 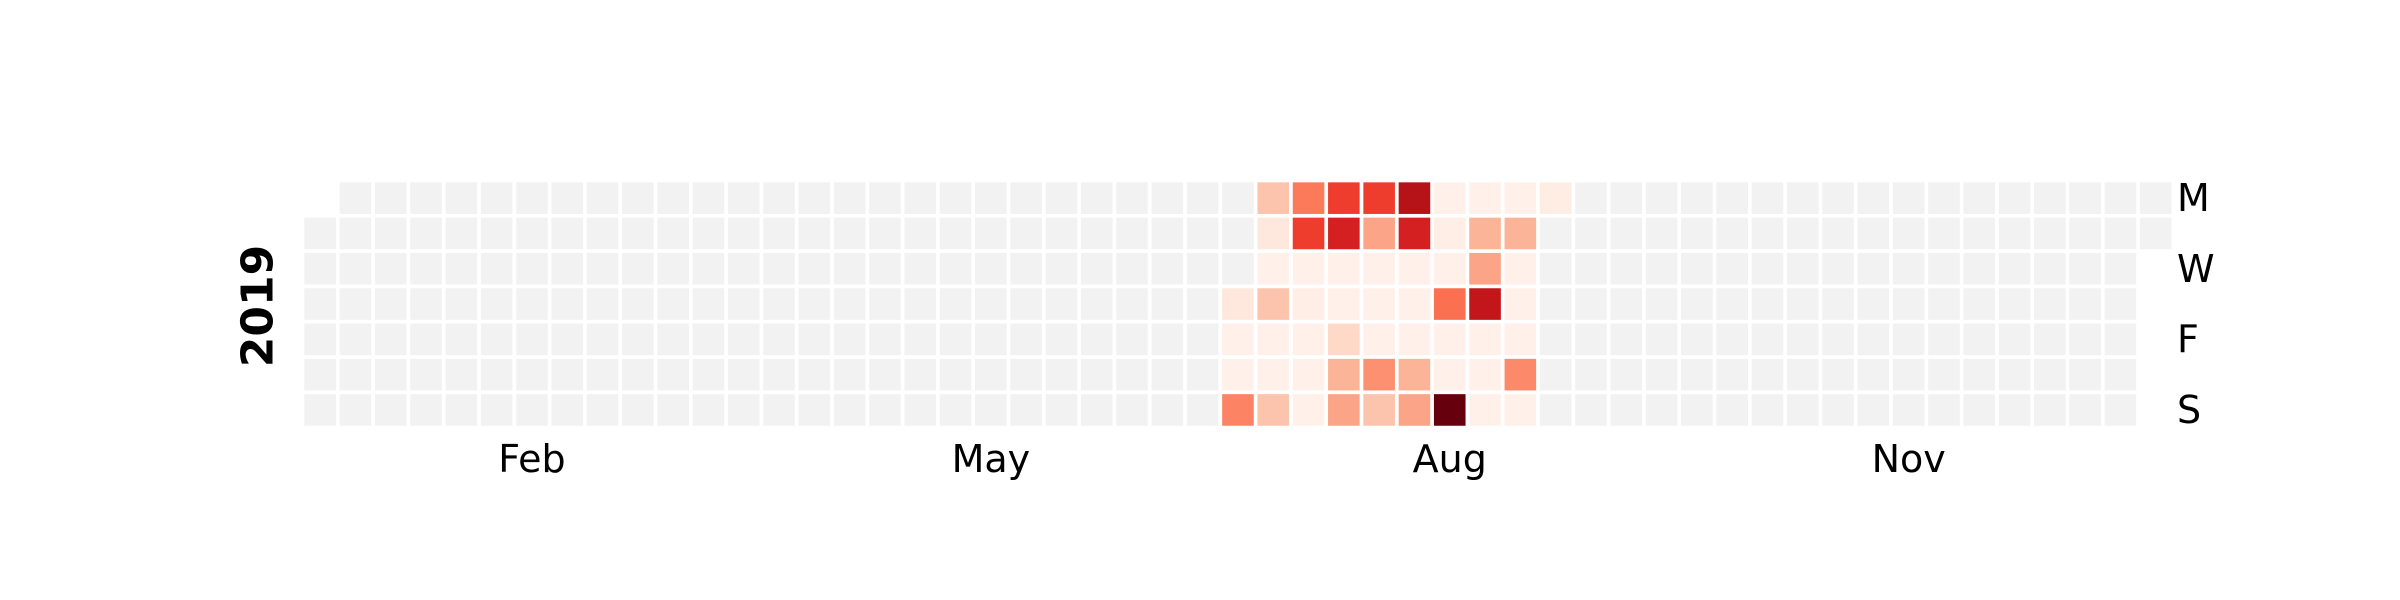 I want to click on month-axis: Feb May Aug Nov, so click(x=1221, y=459).